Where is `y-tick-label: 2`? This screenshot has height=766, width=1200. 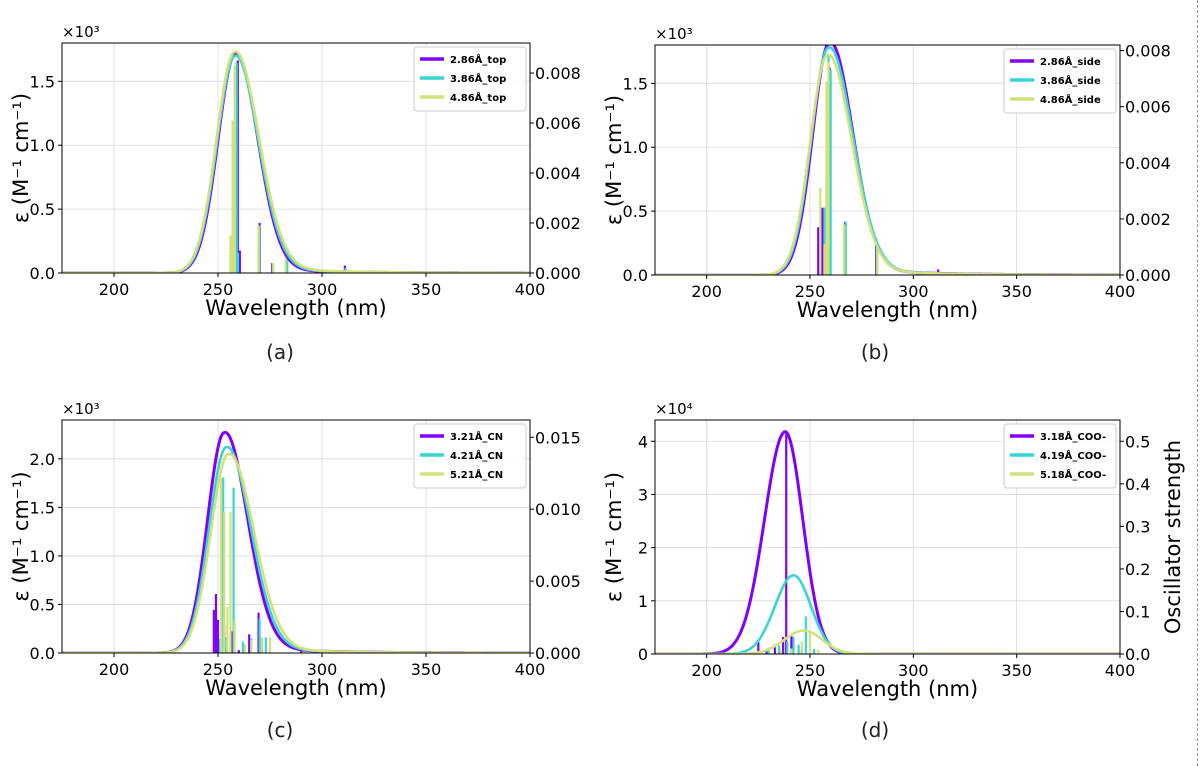
y-tick-label: 2 is located at coordinates (643, 548).